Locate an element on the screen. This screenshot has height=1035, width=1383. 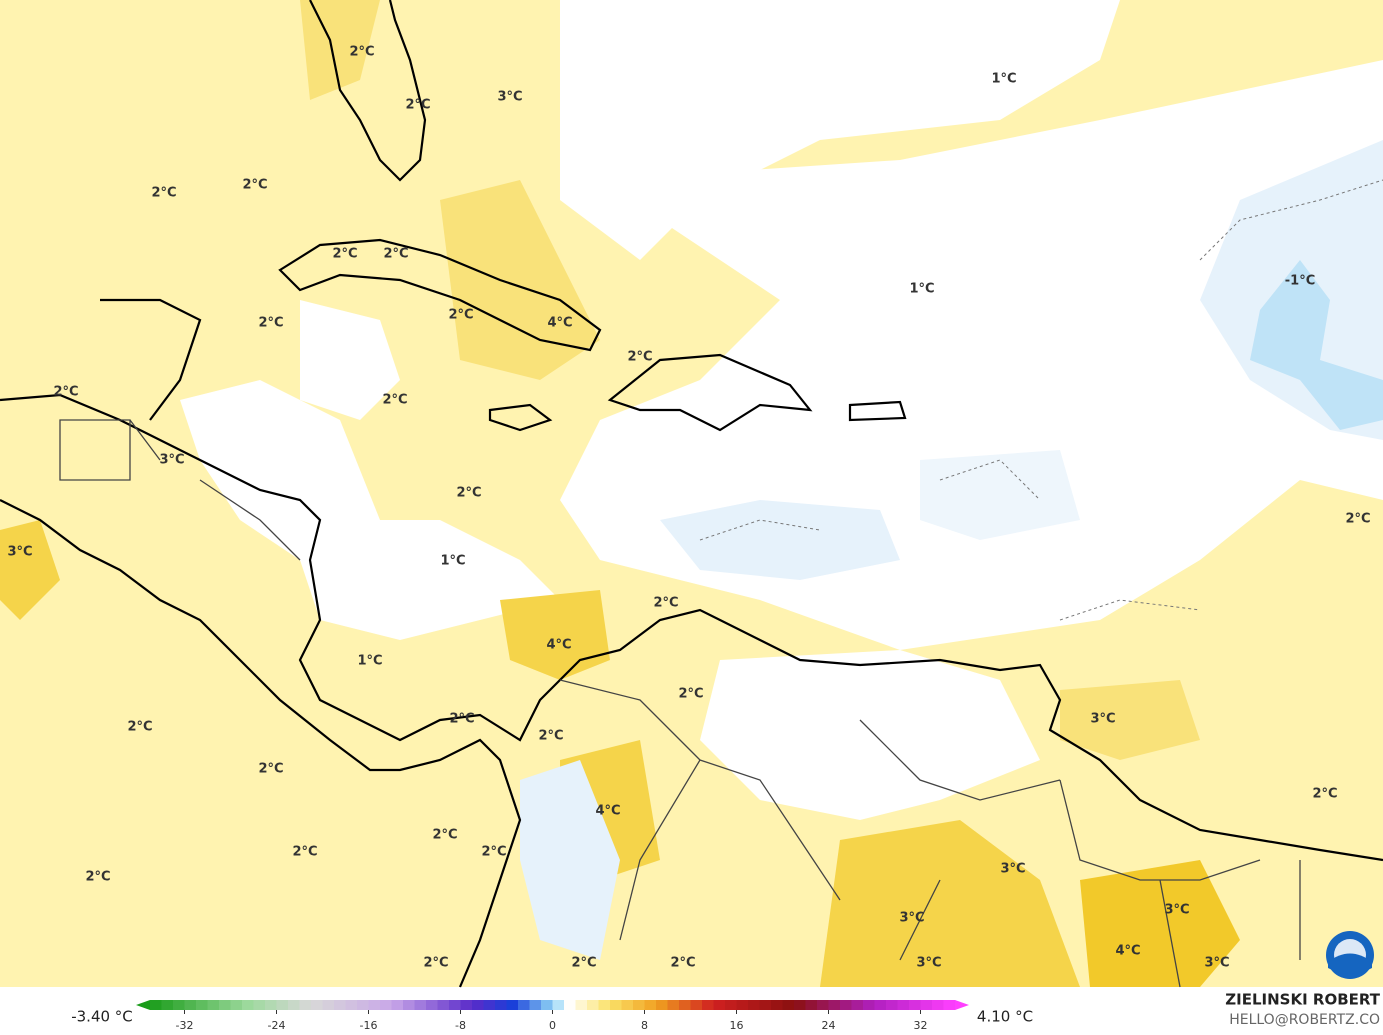
colorbar-tick-label: 24 is located at coordinates (829, 1025).